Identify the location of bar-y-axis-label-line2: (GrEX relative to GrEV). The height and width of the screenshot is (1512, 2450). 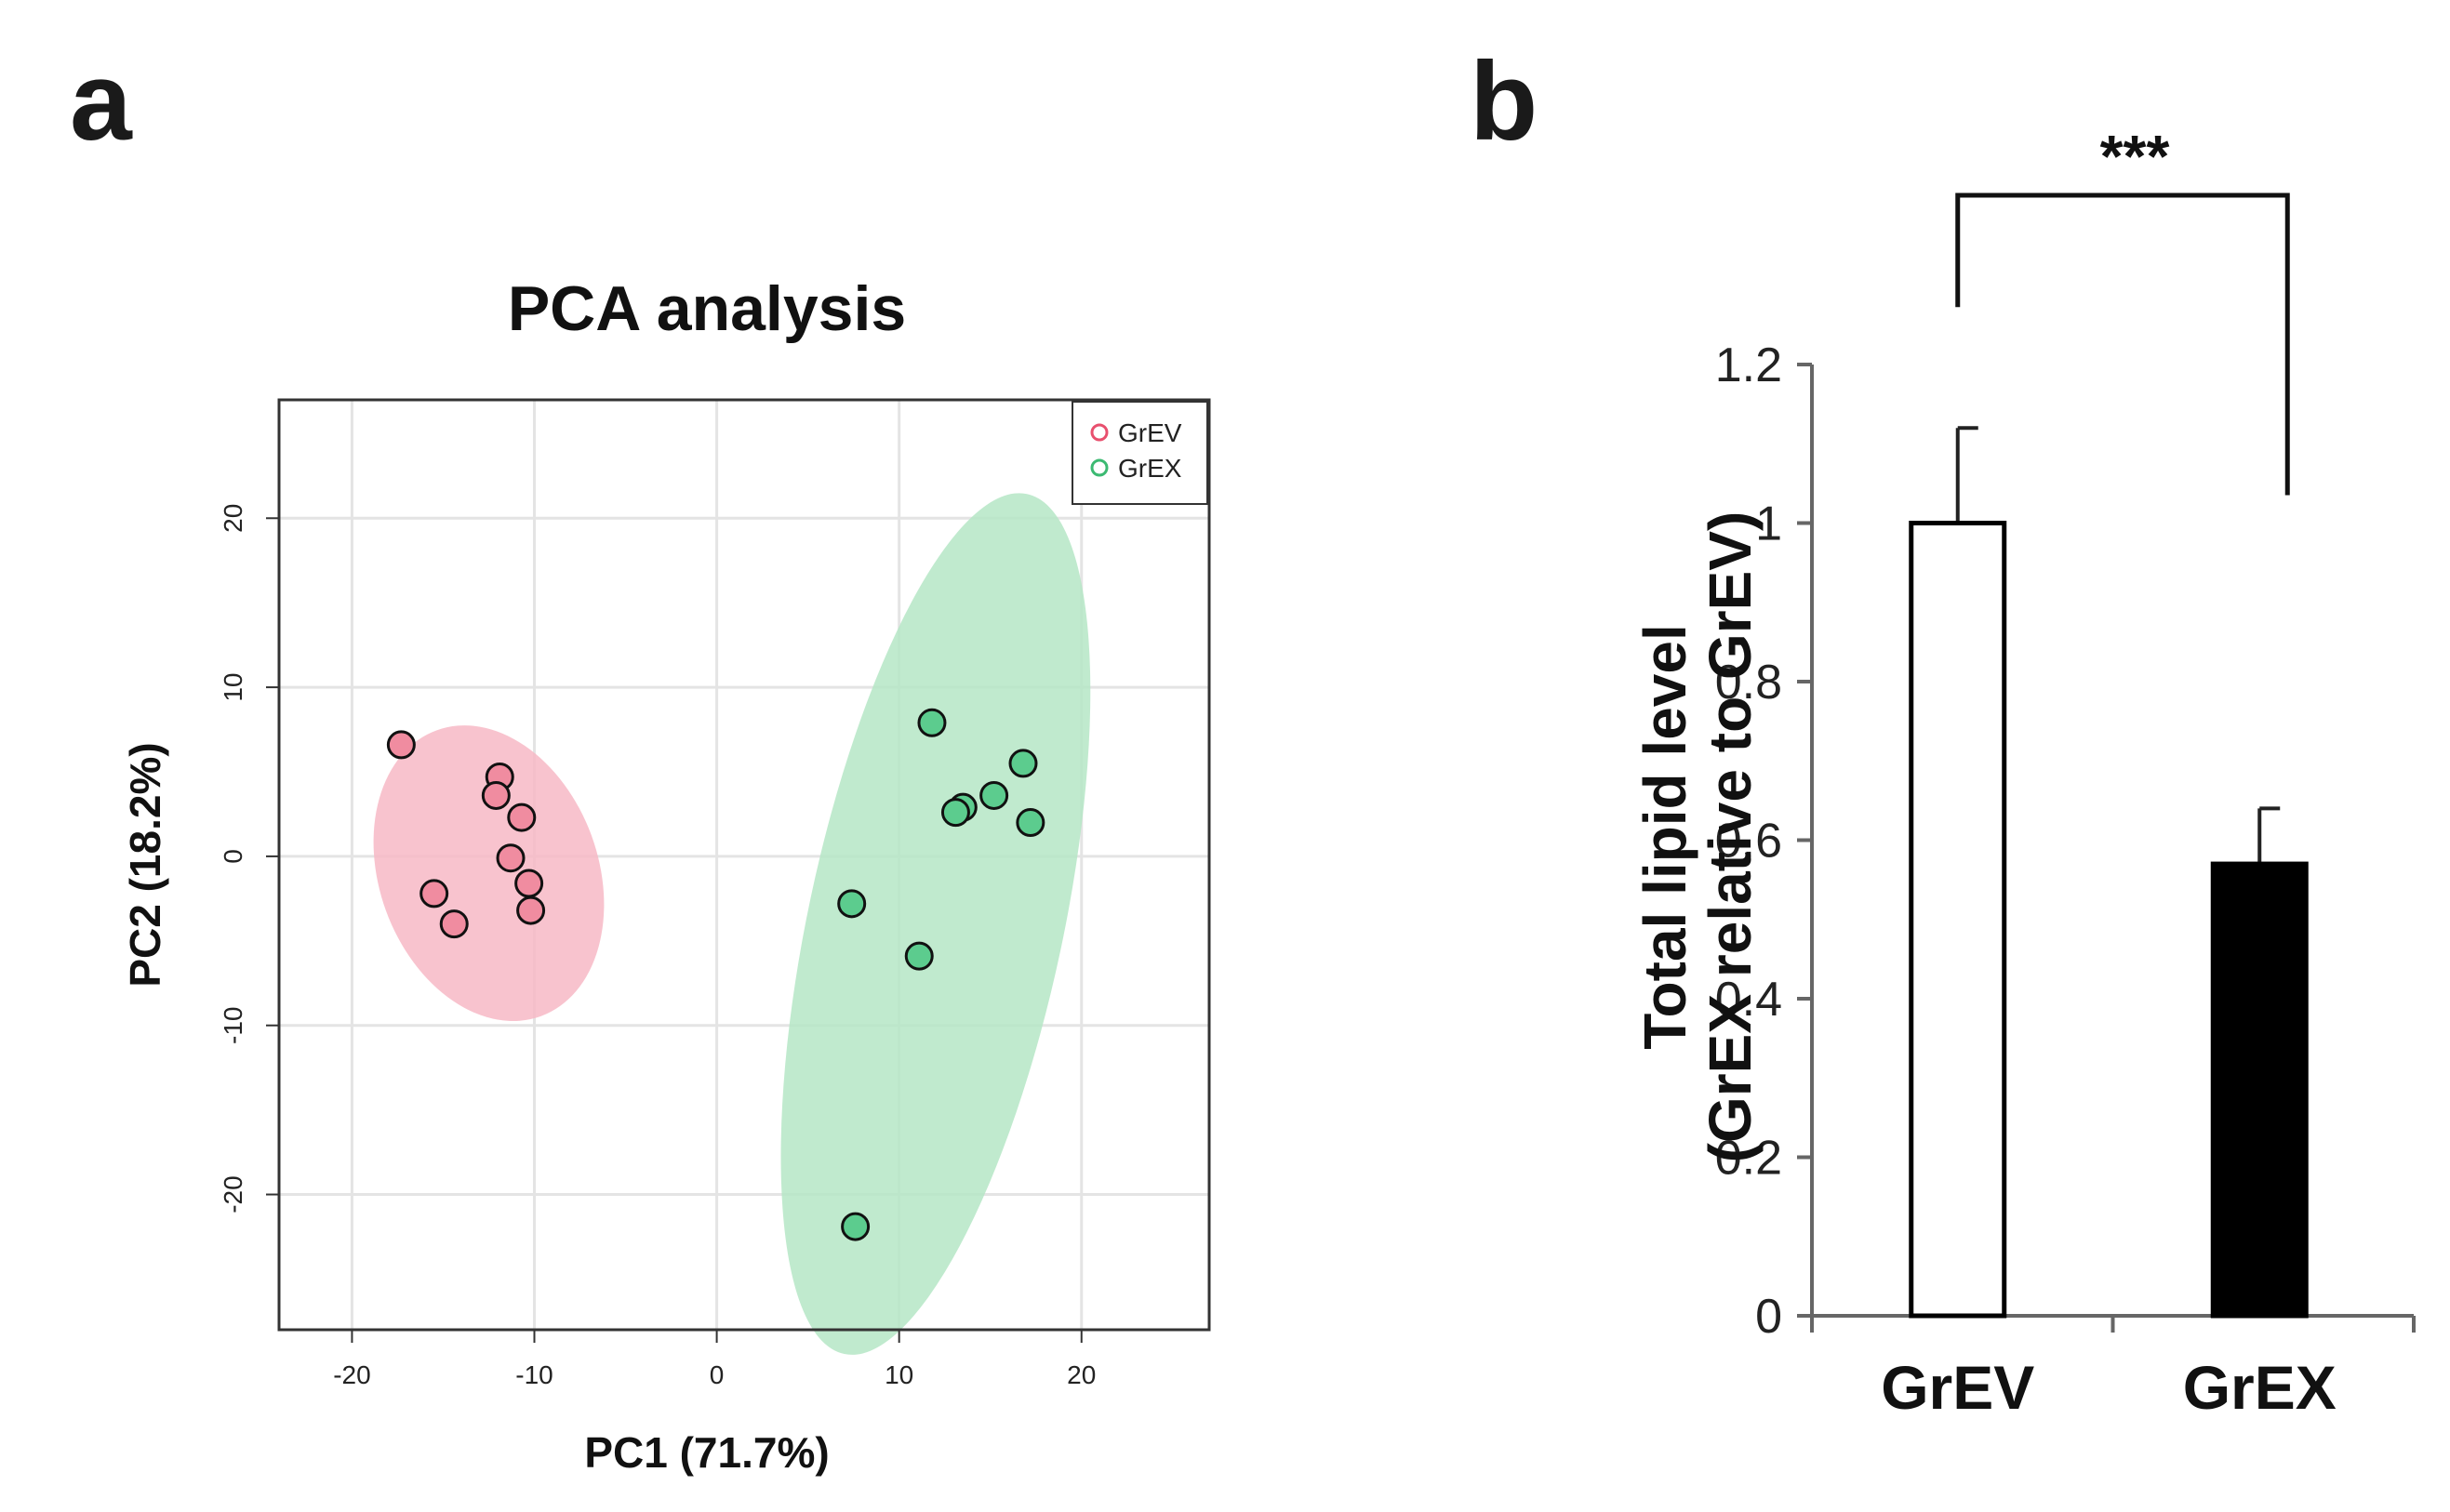
(1730, 837).